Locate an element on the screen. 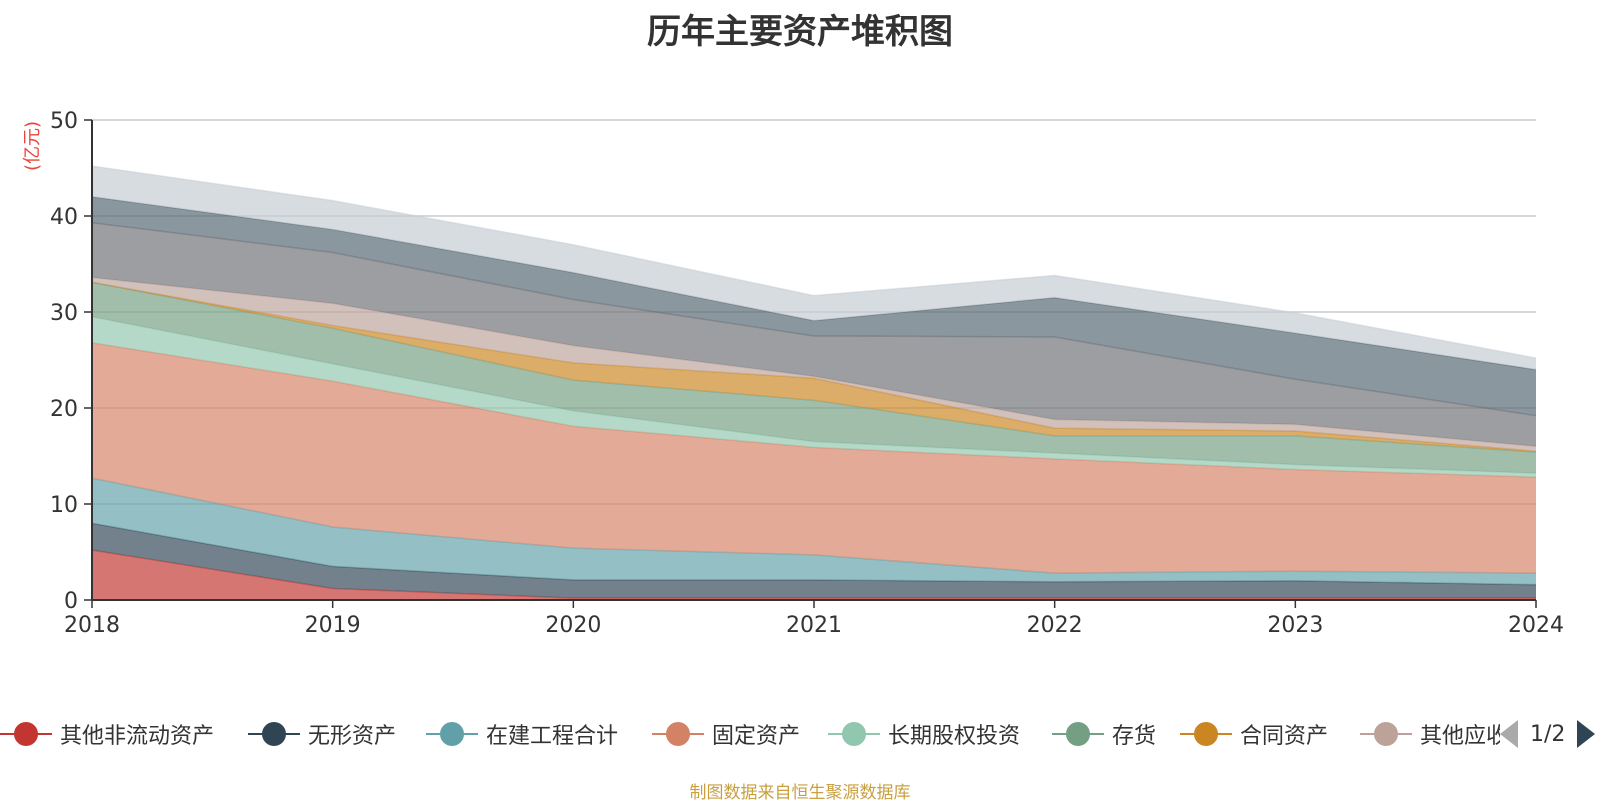 The height and width of the screenshot is (803, 1600). legend-label: 在建工程合计 is located at coordinates (552, 736).